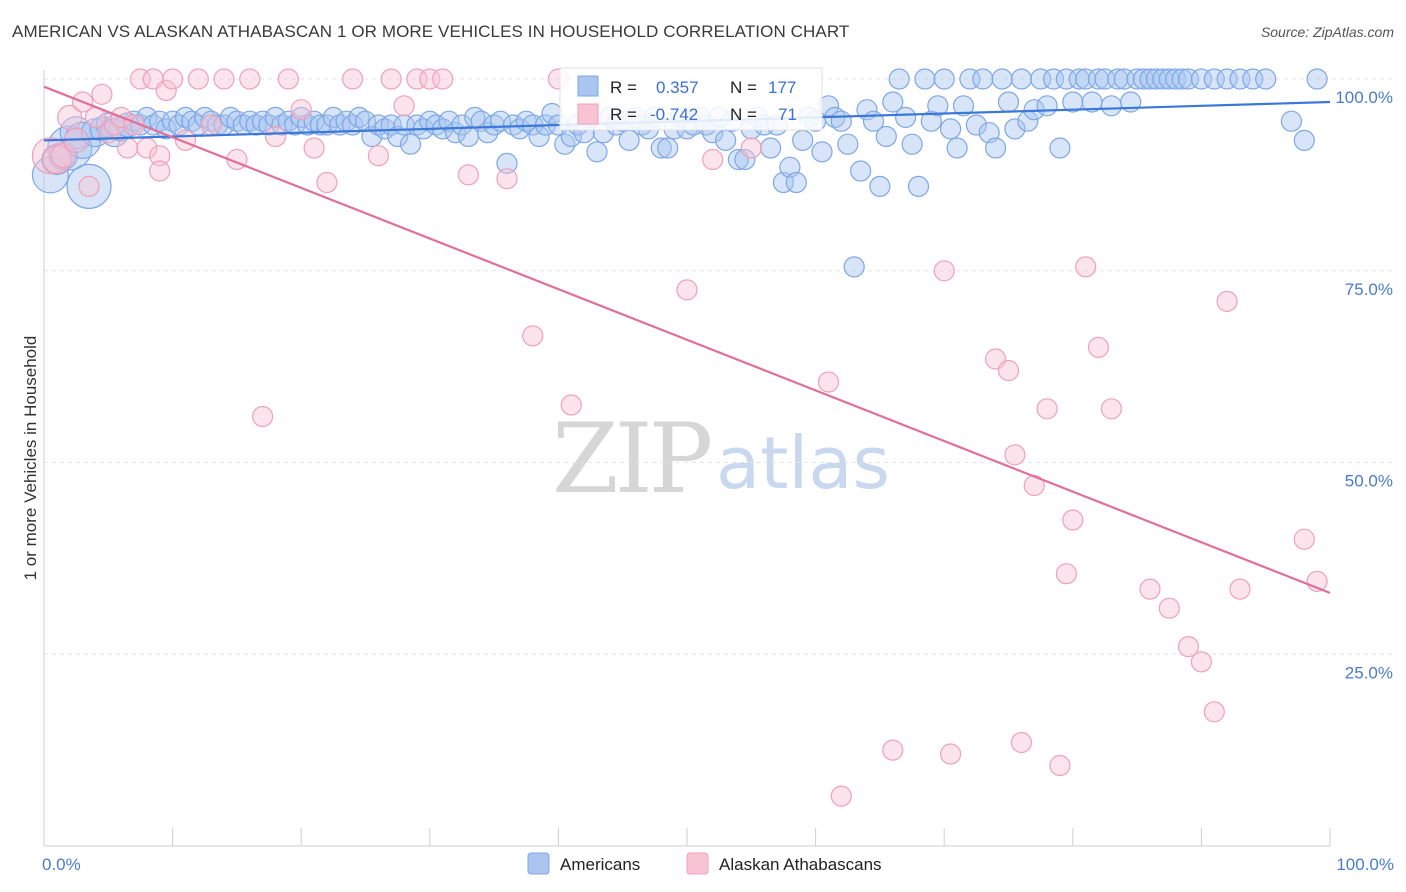  Describe the element at coordinates (800, 864) in the screenshot. I see `legend-label-alaskan: Alaskan Athabascans` at that location.